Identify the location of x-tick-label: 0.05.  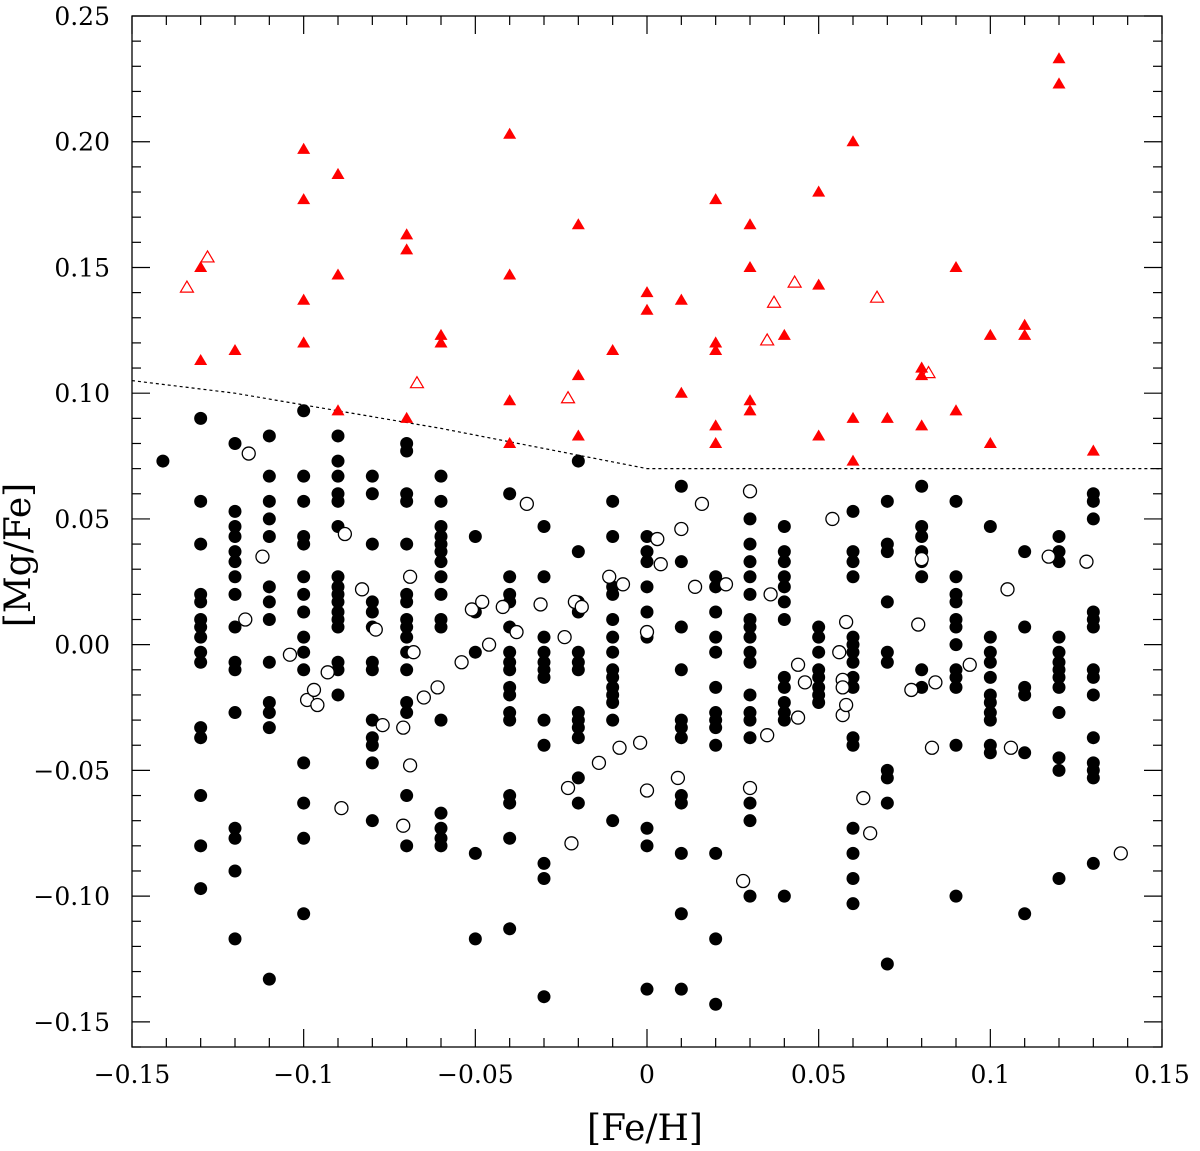
(819, 1074).